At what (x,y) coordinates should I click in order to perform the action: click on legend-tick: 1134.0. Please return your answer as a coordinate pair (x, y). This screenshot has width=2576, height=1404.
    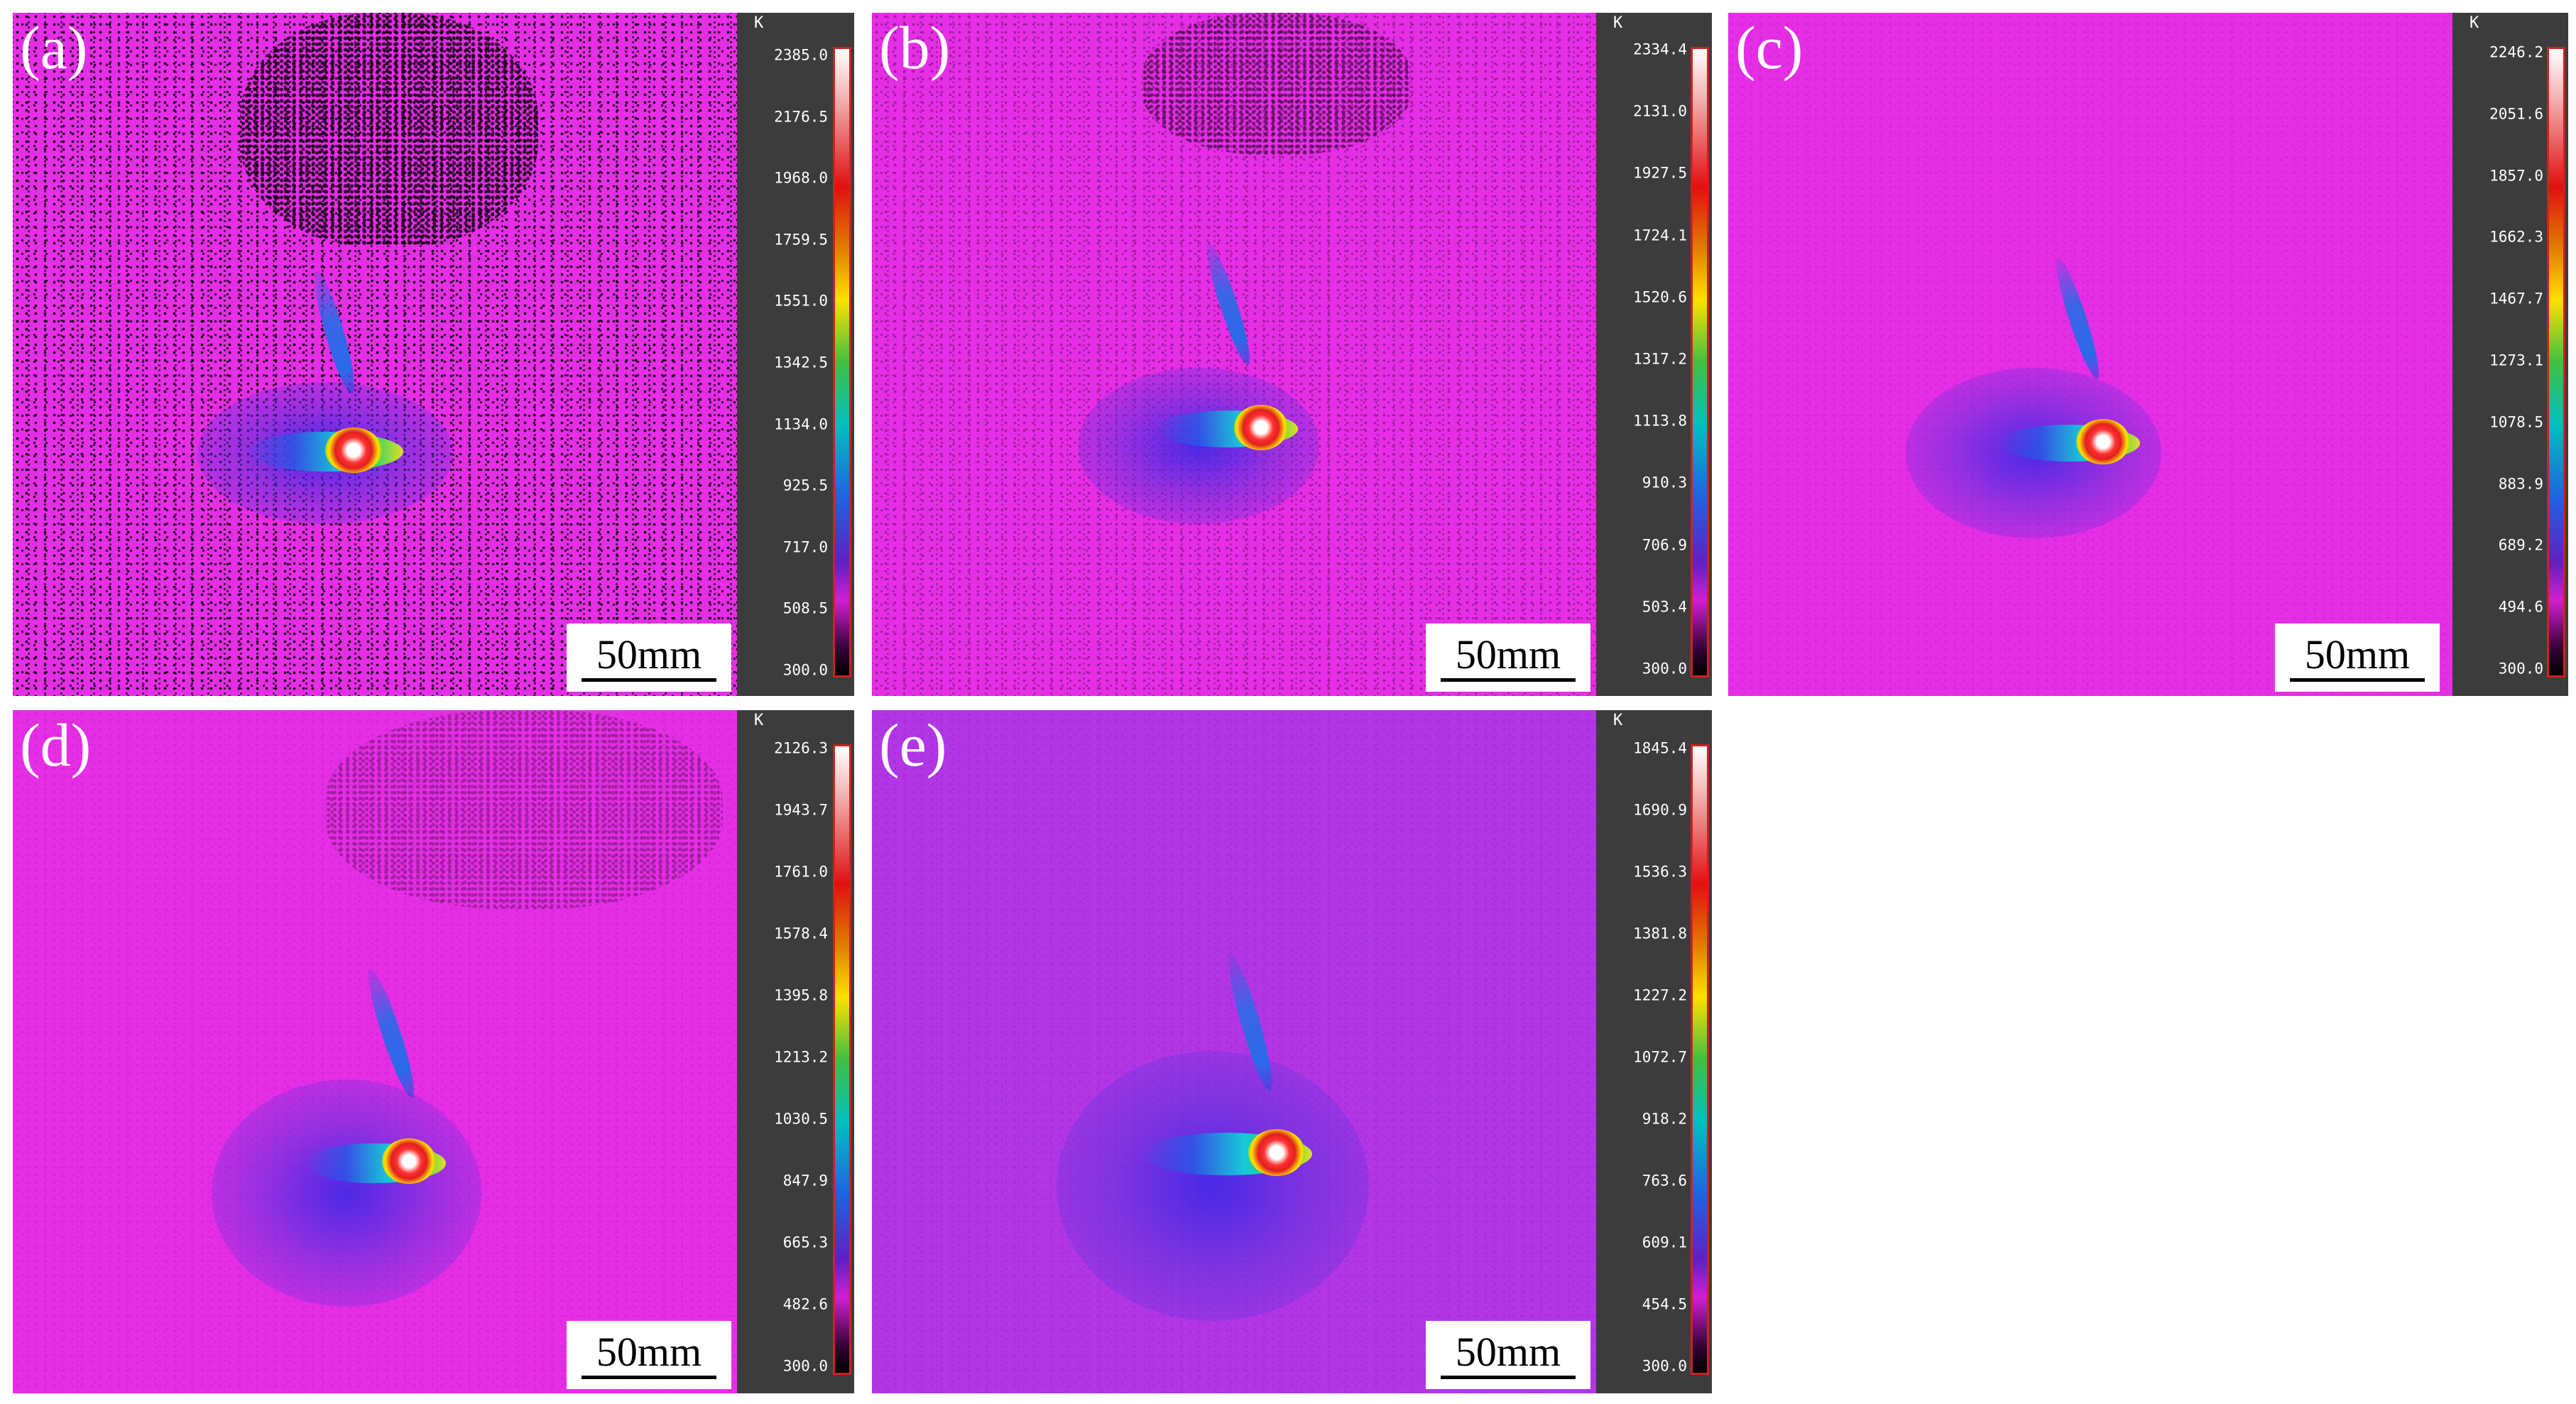
    Looking at the image, I should click on (801, 424).